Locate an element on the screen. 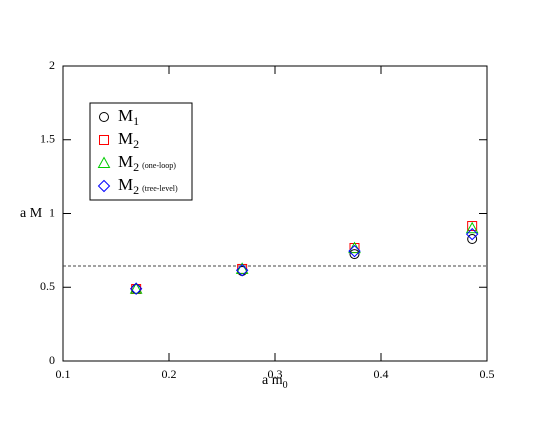 The height and width of the screenshot is (425, 550). x-axis-label: a m0 is located at coordinates (275, 382).